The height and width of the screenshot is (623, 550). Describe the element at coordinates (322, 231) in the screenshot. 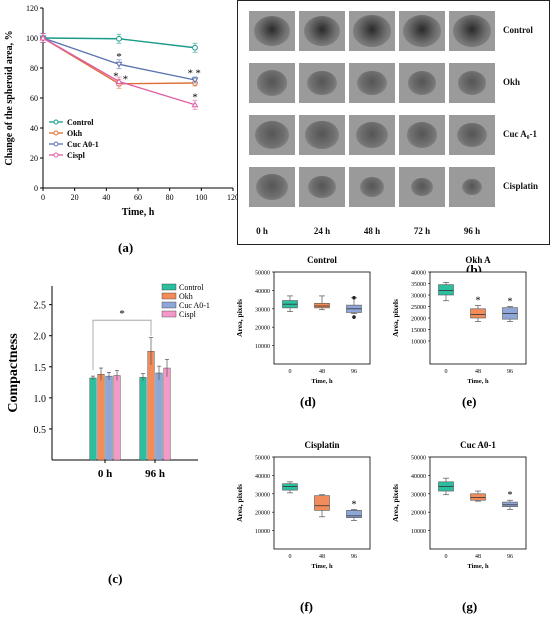

I see `photo-column-label: 24 h` at that location.